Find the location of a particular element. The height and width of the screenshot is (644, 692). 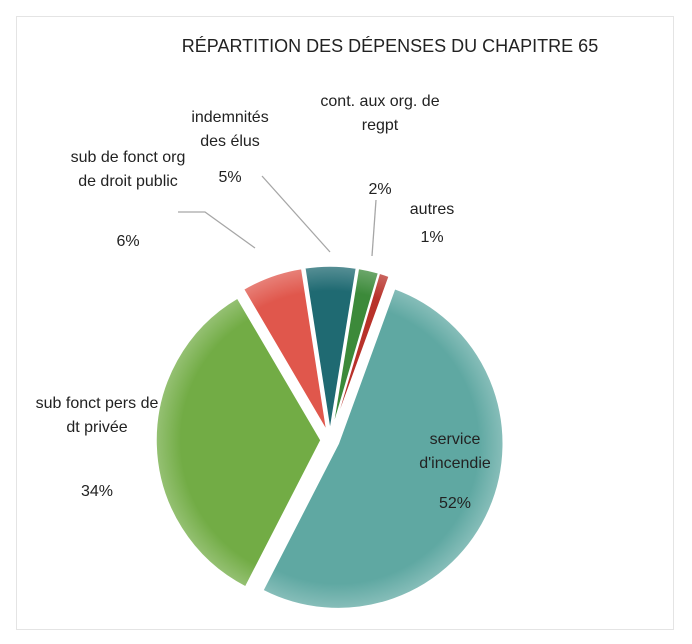

slice-label: sub fonct pers de dt privée is located at coordinates (97, 415).